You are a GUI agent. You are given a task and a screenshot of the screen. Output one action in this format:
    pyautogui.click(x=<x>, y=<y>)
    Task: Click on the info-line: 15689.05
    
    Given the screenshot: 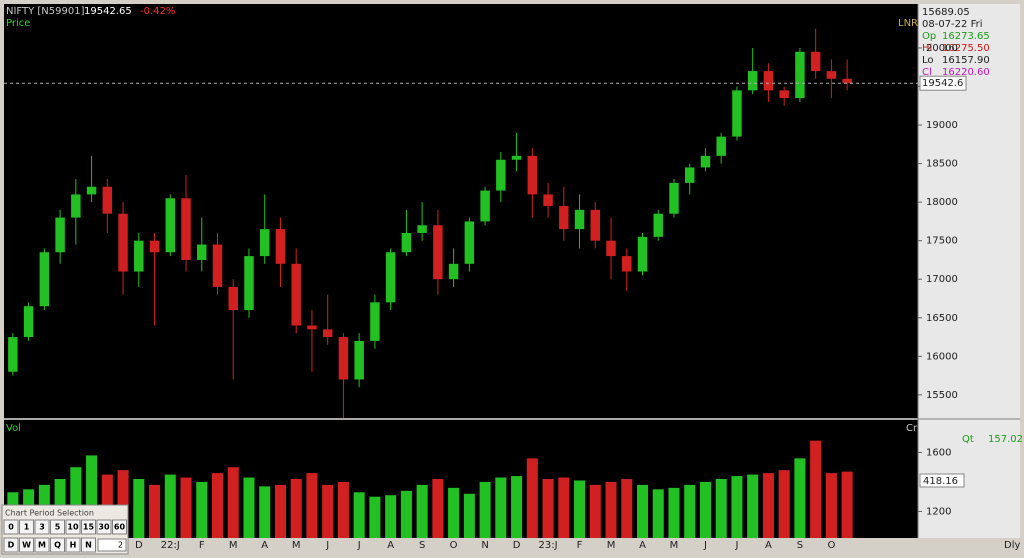 What is the action you would take?
    pyautogui.click(x=946, y=12)
    